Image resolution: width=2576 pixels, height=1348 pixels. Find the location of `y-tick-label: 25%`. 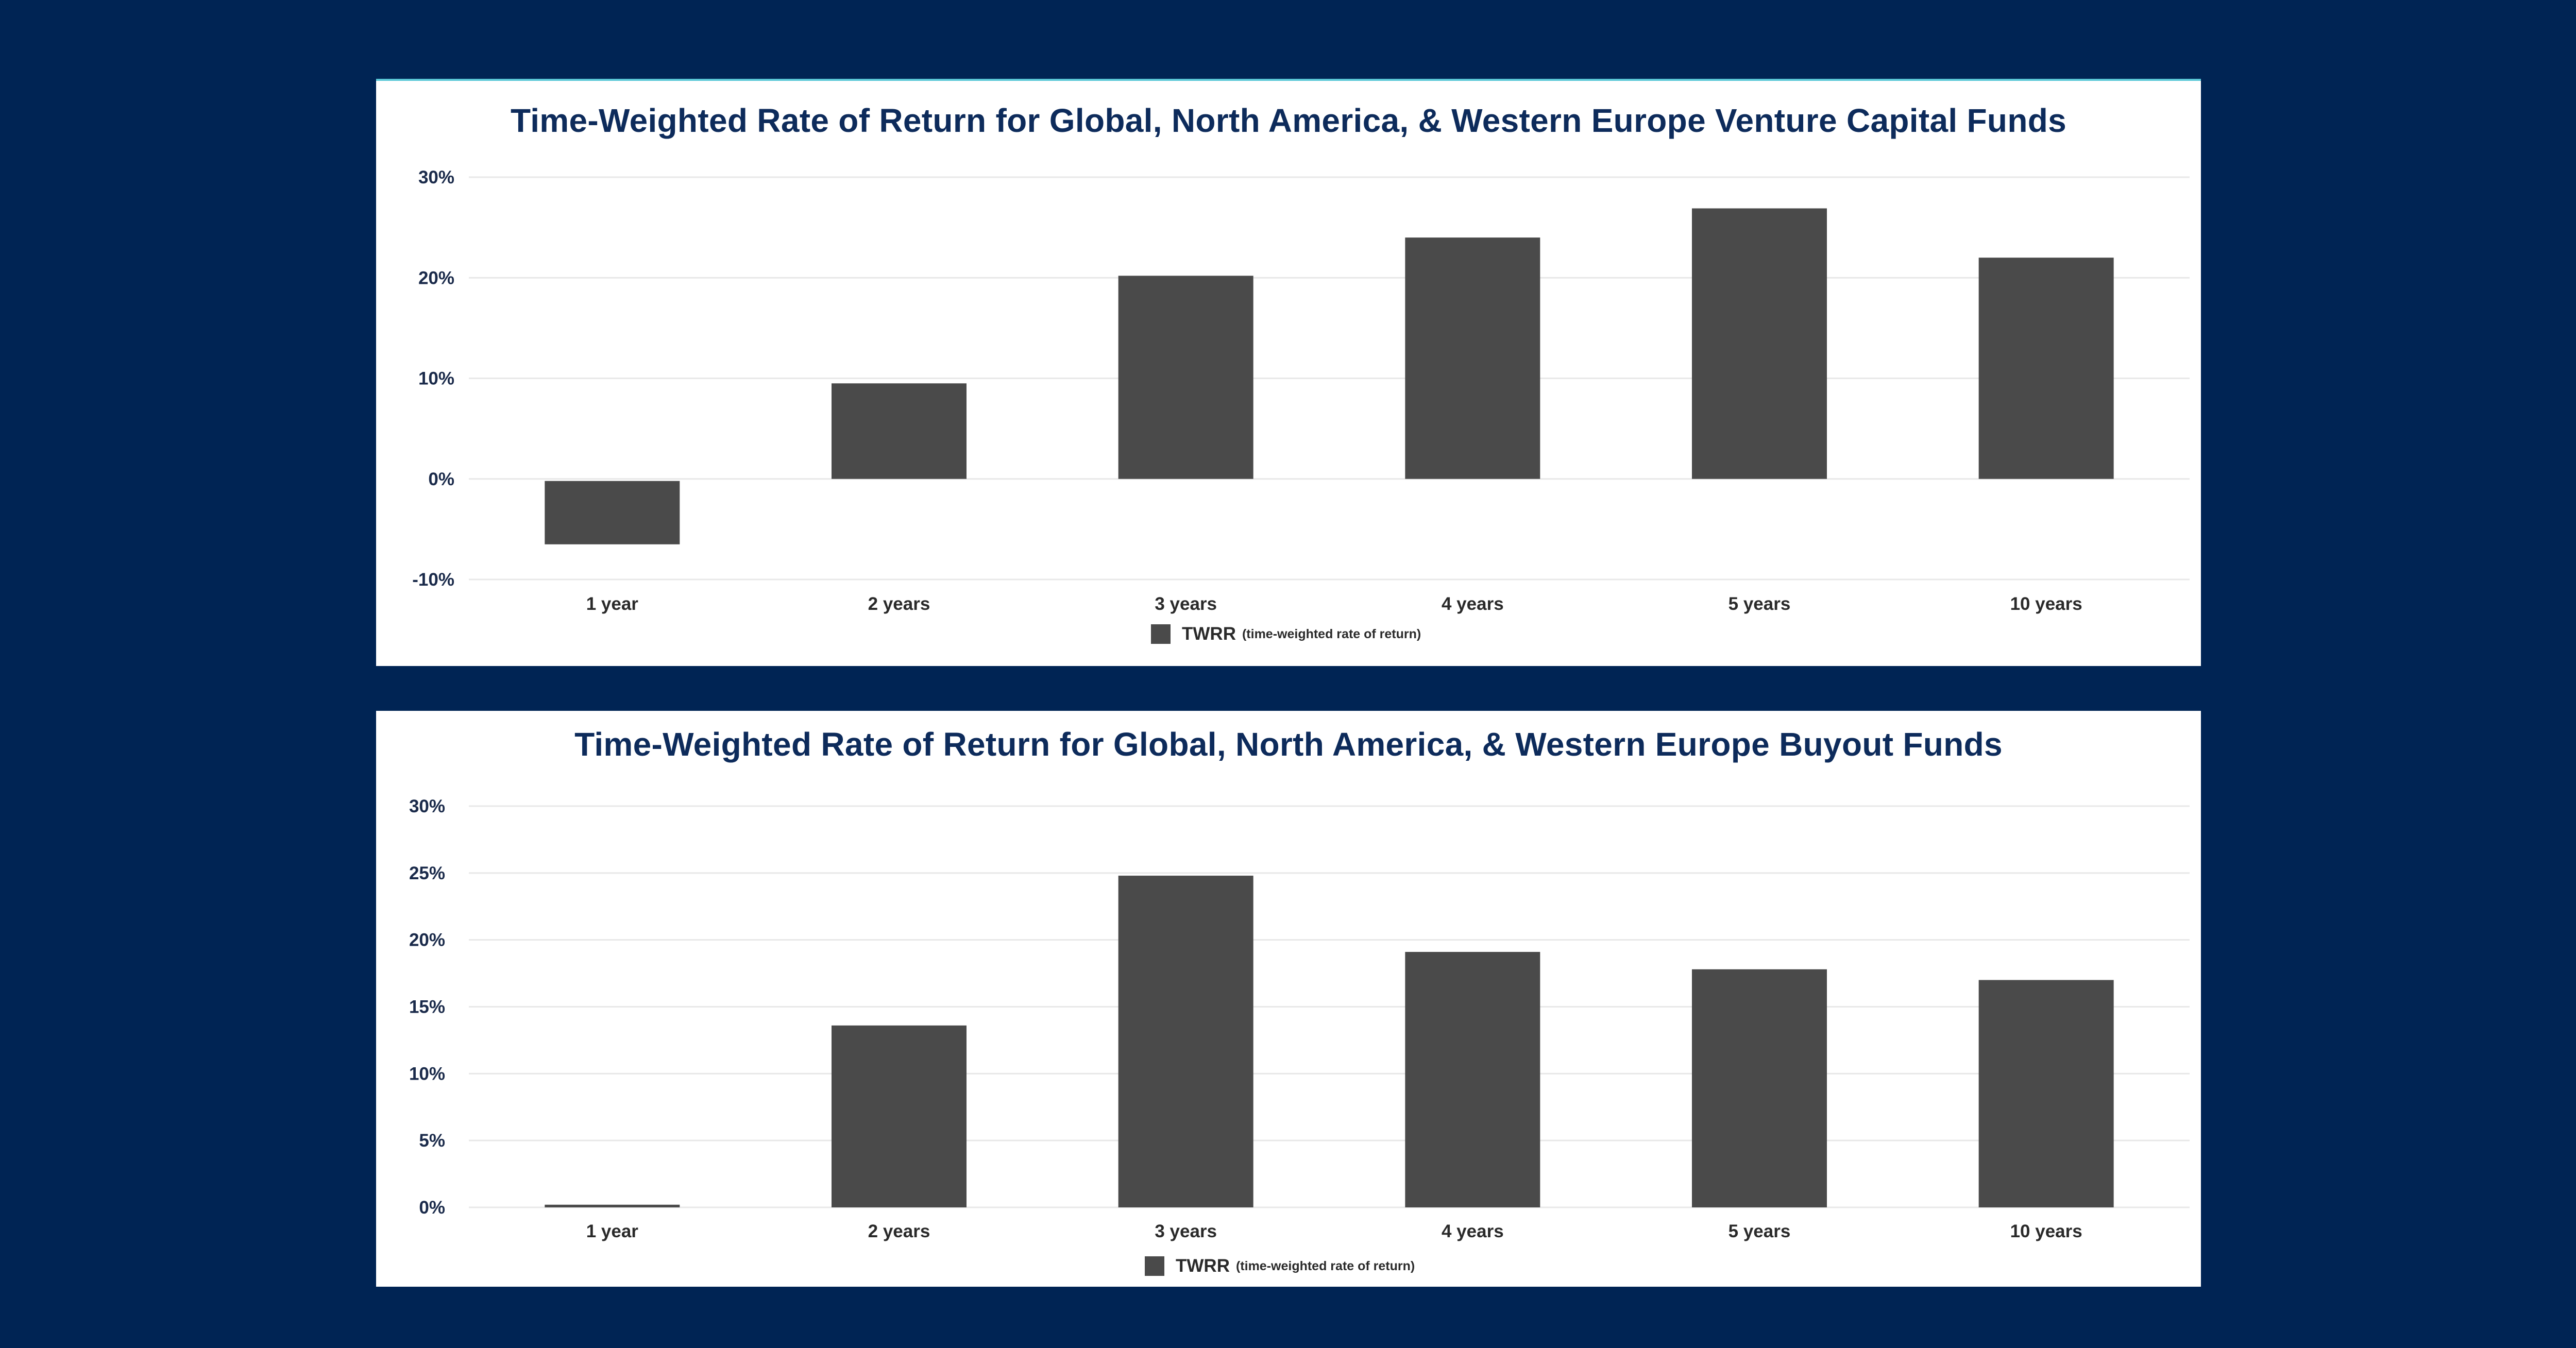

y-tick-label: 25% is located at coordinates (427, 873).